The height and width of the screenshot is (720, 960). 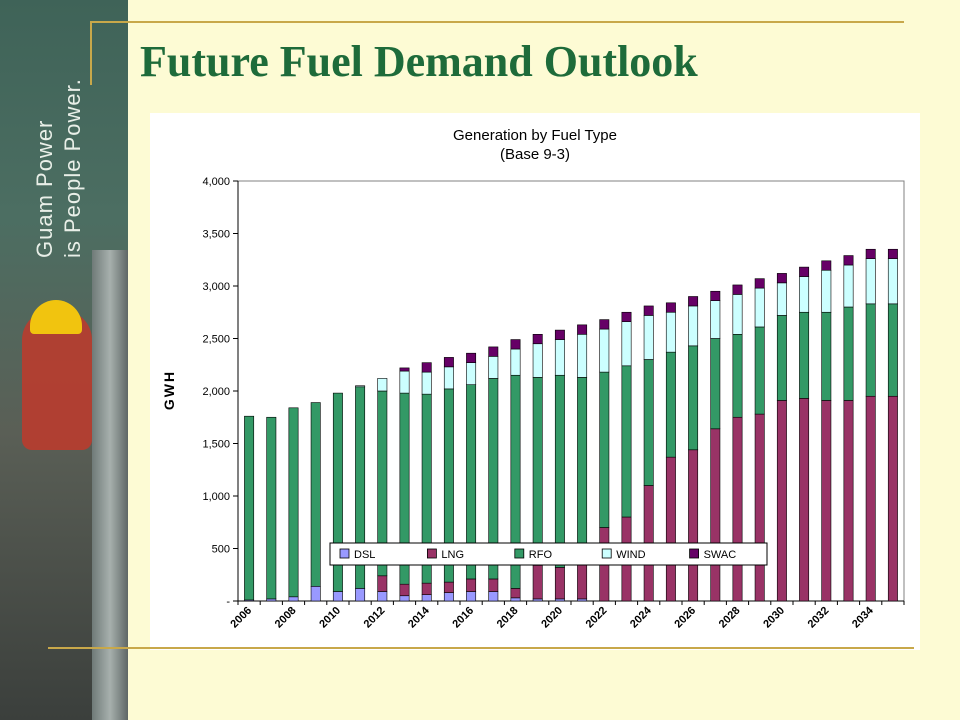 What do you see at coordinates (537, 582) in the screenshot?
I see `bar-lng-2019` at bounding box center [537, 582].